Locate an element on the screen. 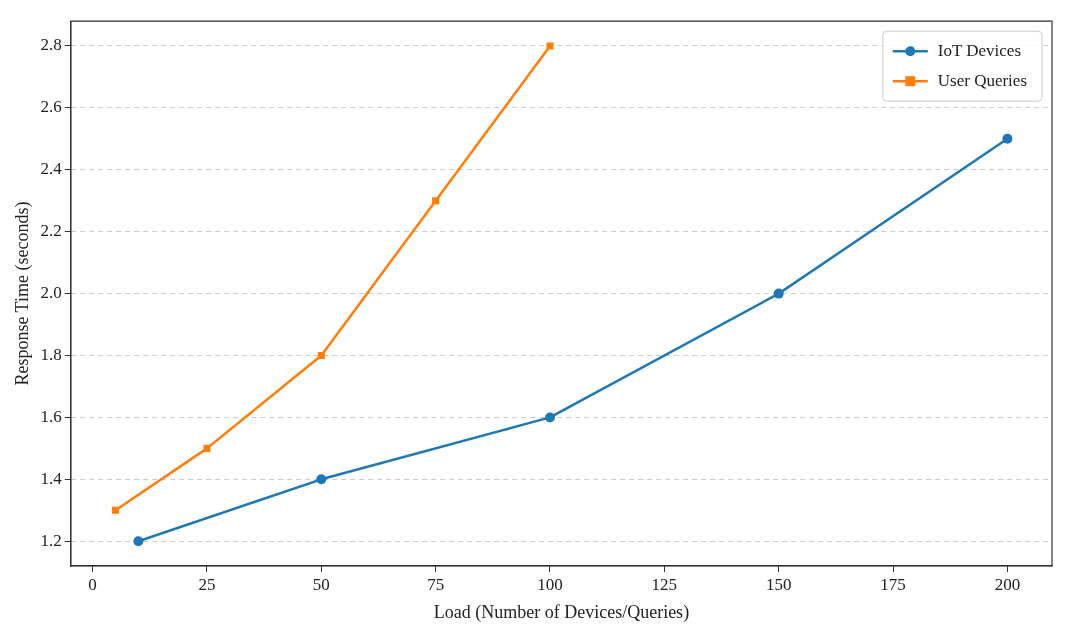 This screenshot has width=1065, height=638. x-tick-label: 50 is located at coordinates (321, 584).